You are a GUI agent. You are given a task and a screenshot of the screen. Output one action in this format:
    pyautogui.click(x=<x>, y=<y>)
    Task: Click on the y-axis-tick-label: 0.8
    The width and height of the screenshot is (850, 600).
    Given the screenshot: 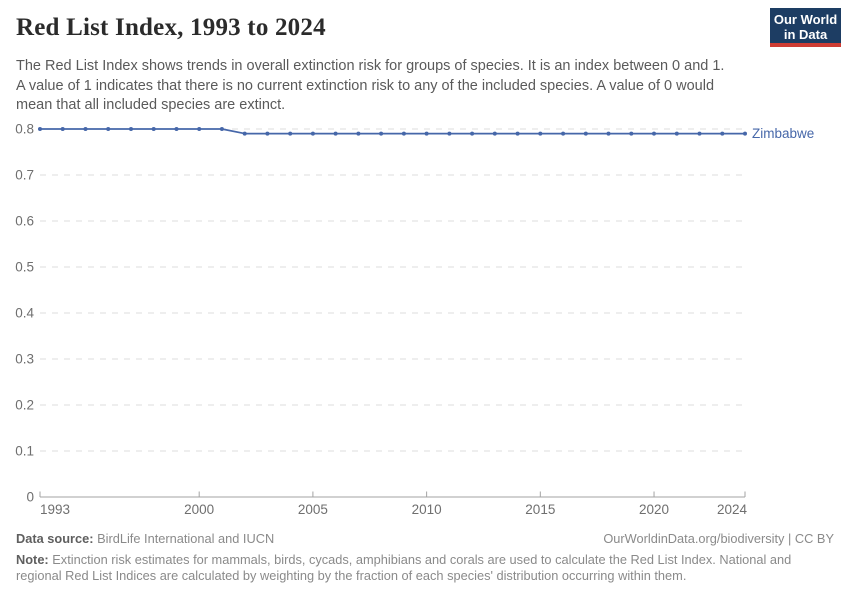 What is the action you would take?
    pyautogui.click(x=24, y=129)
    